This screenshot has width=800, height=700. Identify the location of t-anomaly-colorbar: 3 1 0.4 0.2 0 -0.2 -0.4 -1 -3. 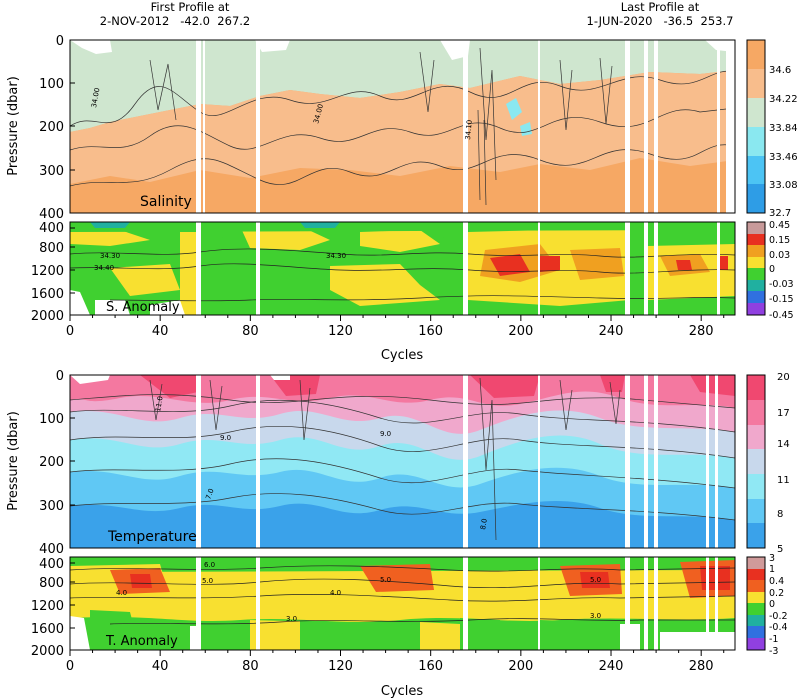
(767, 605).